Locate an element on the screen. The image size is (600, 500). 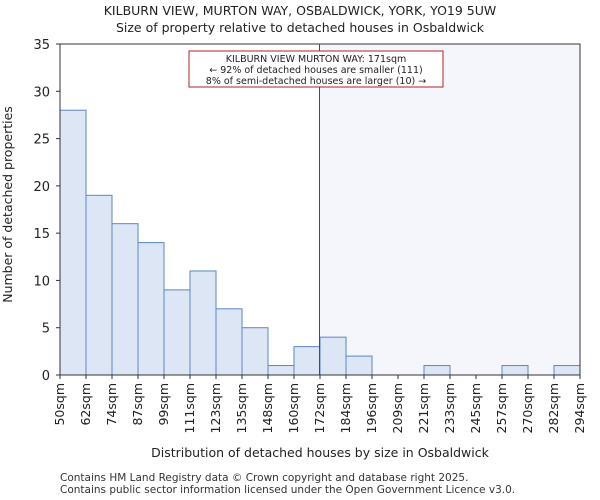
x-tick-label: 257sqm is located at coordinates (501, 408).